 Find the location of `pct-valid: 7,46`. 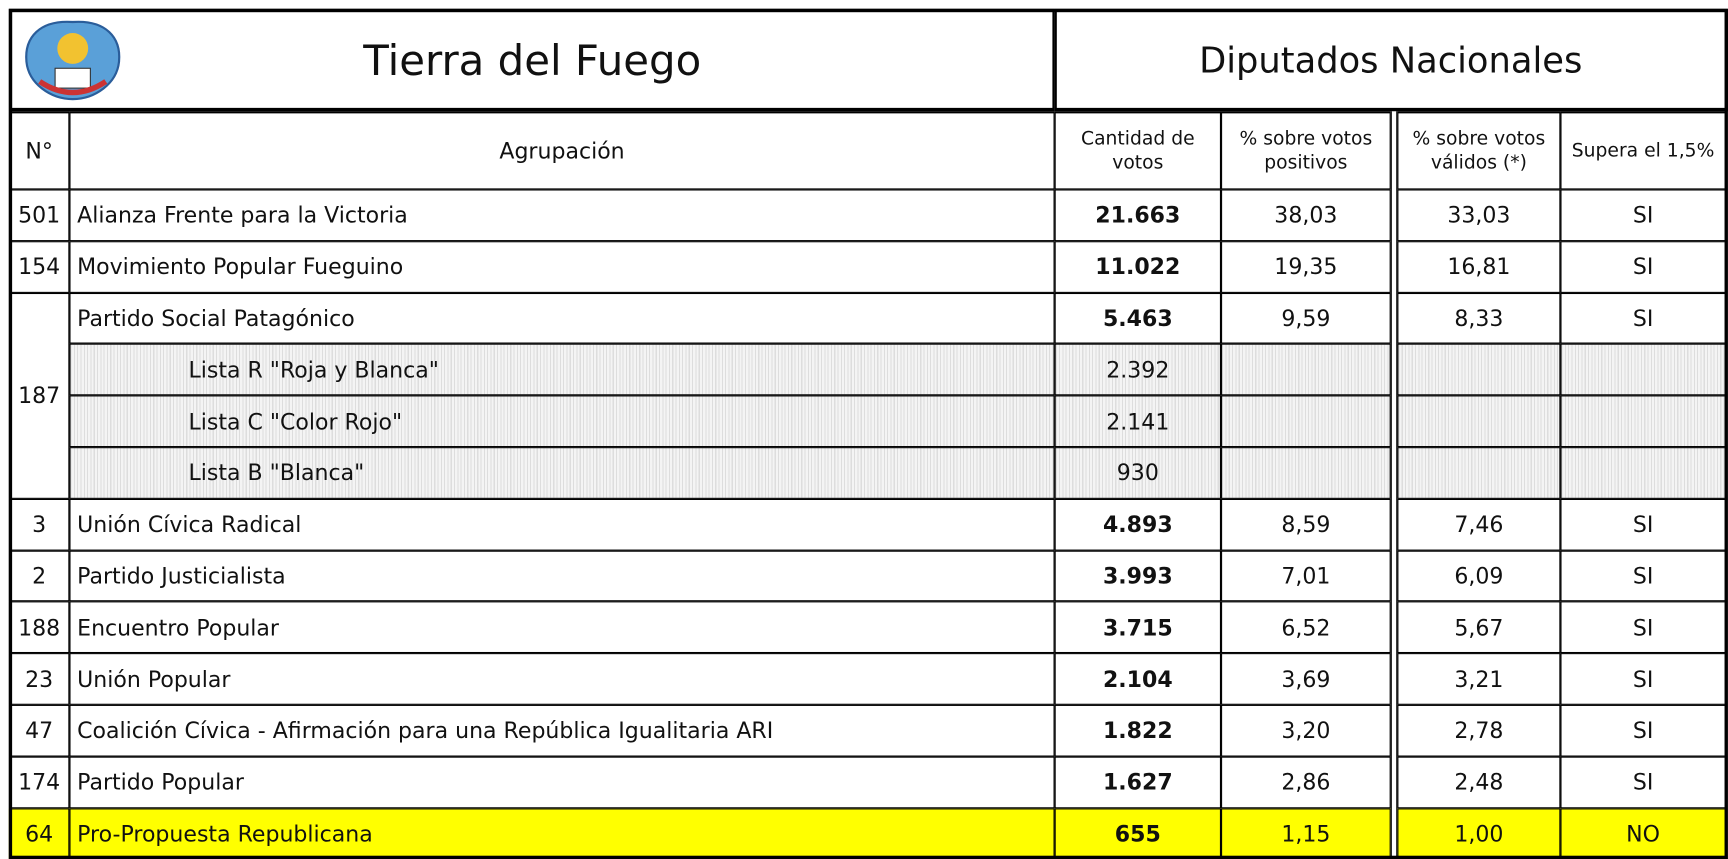

pct-valid: 7,46 is located at coordinates (1479, 524).